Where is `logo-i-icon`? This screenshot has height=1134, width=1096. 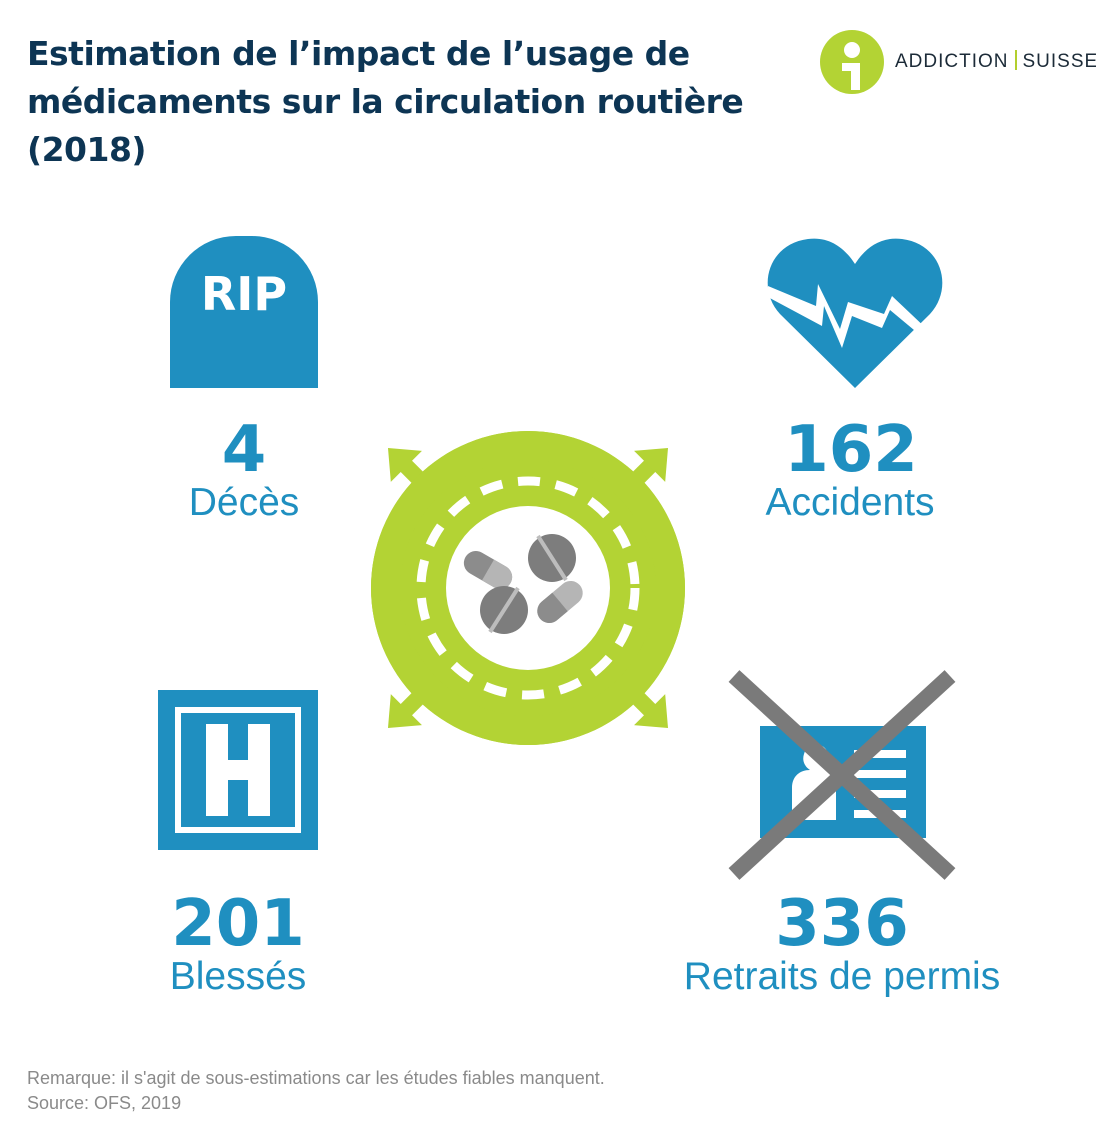
logo-i-icon is located at coordinates (852, 62).